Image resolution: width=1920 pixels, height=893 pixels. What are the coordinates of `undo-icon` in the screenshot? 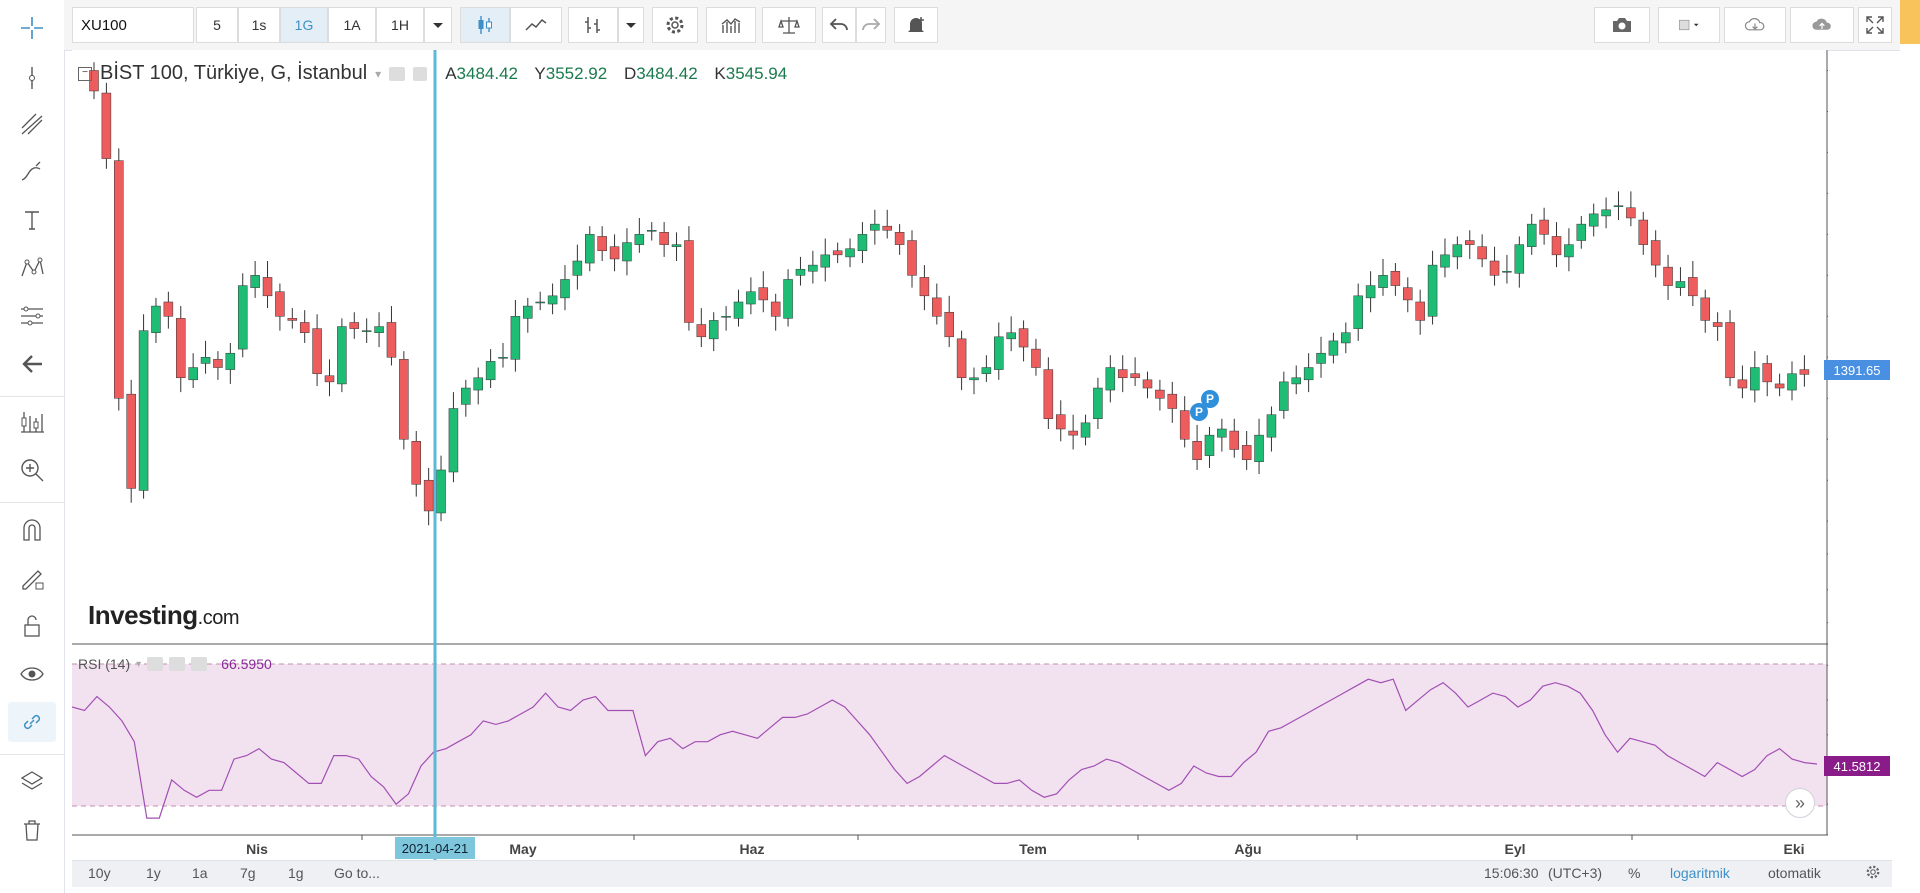 It's located at (839, 25).